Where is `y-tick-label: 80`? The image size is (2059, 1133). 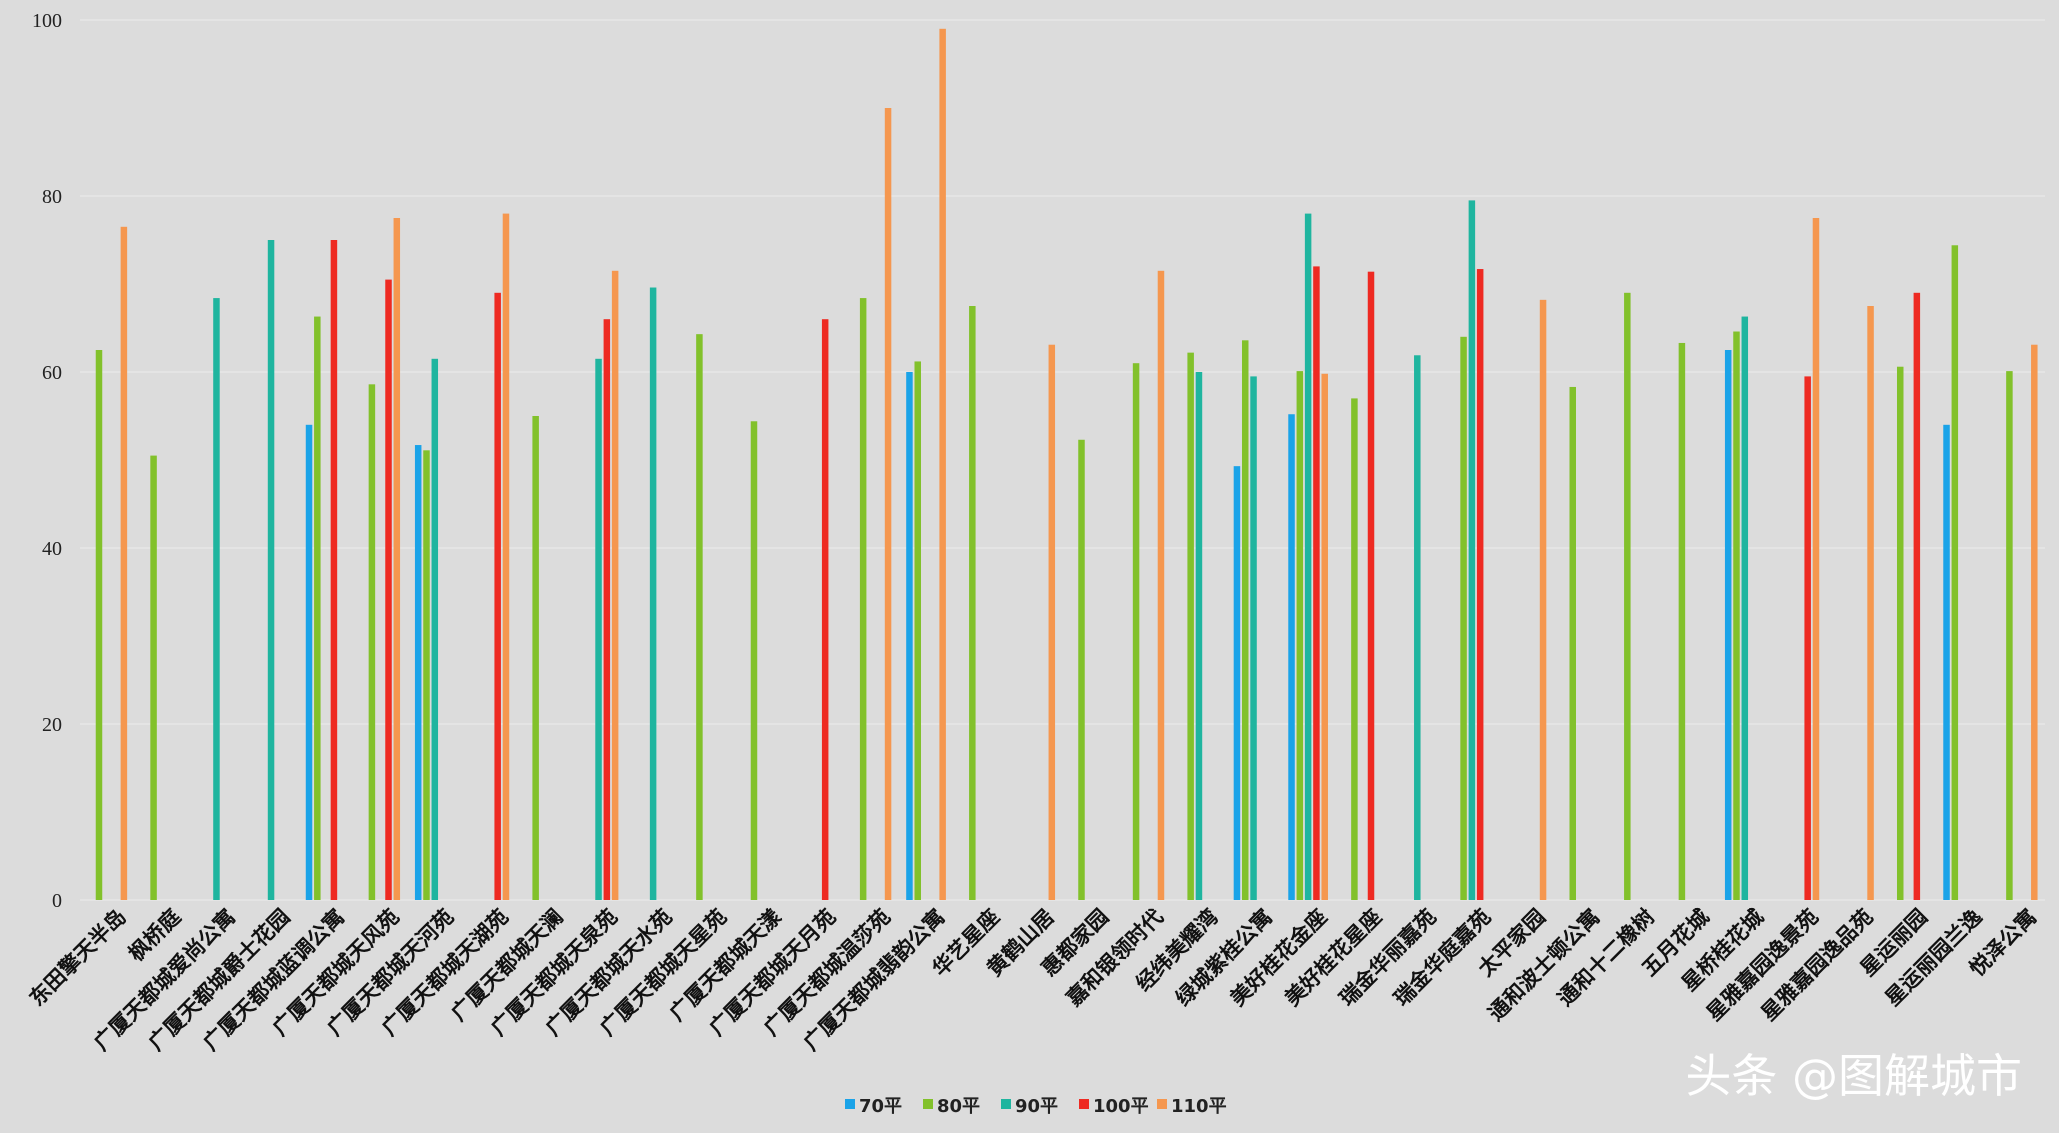 y-tick-label: 80 is located at coordinates (52, 197).